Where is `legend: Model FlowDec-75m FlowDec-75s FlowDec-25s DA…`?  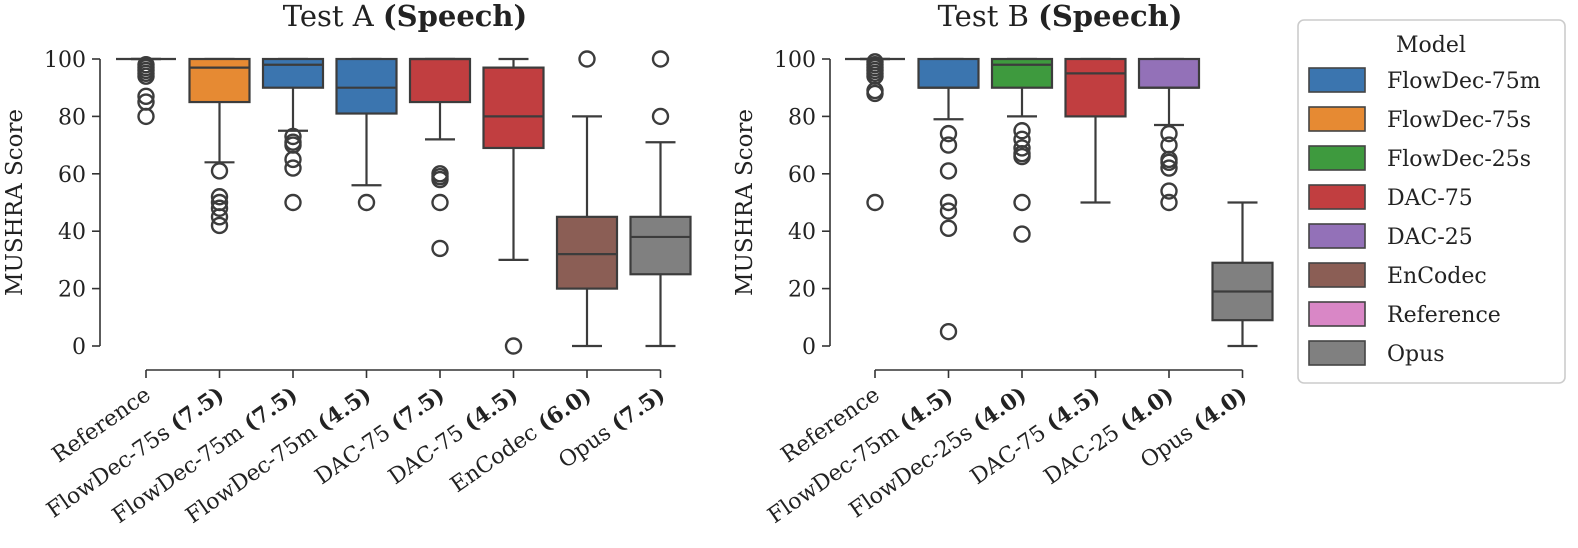 legend: Model FlowDec-75m FlowDec-75s FlowDec-25s DA… is located at coordinates (1431, 201).